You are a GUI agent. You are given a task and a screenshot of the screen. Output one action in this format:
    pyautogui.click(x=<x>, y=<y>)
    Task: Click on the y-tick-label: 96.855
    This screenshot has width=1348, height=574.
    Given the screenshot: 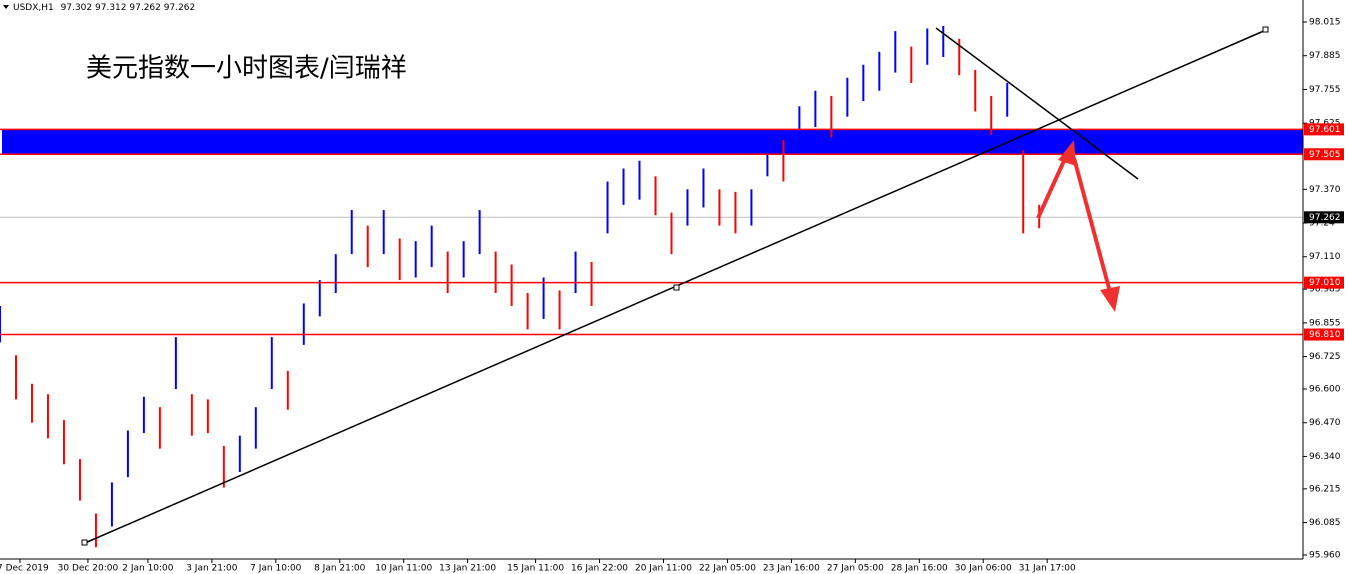 What is the action you would take?
    pyautogui.click(x=1325, y=323)
    